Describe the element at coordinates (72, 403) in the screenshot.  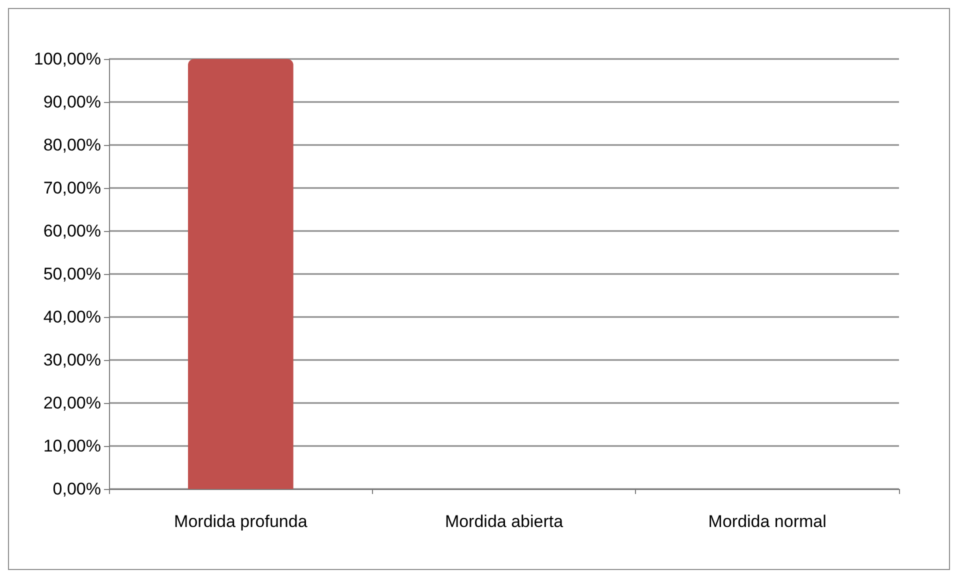
I see `y-tick-label: 20,00%` at that location.